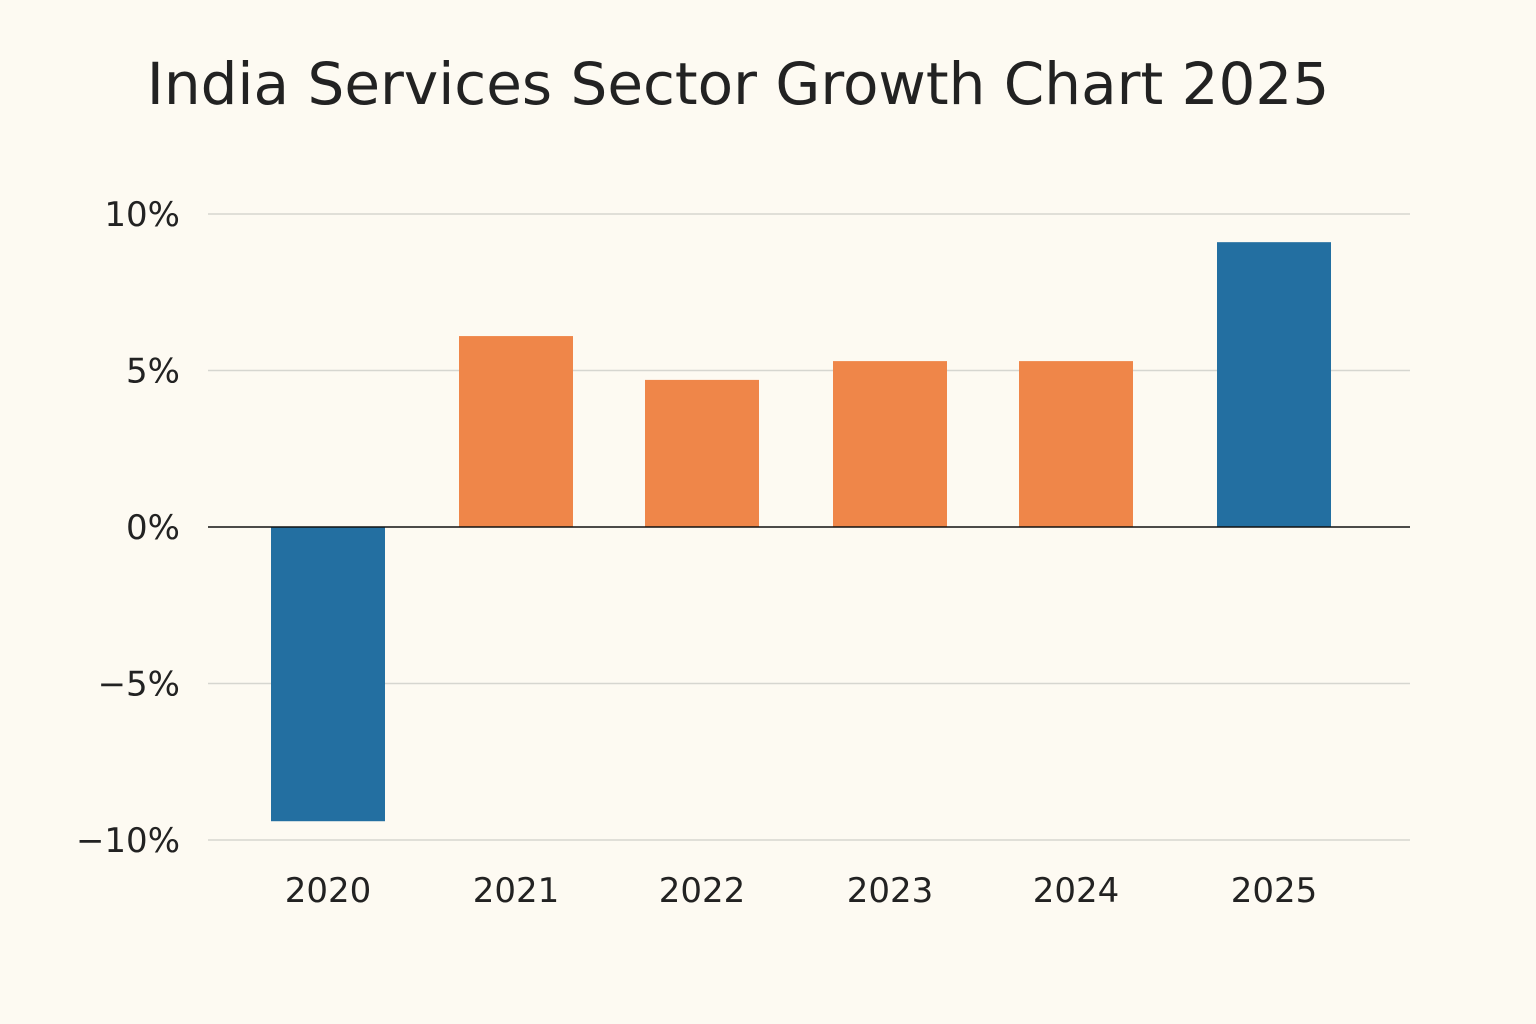 This screenshot has width=1536, height=1024. Describe the element at coordinates (328, 891) in the screenshot. I see `x-tick-label: 2020` at that location.